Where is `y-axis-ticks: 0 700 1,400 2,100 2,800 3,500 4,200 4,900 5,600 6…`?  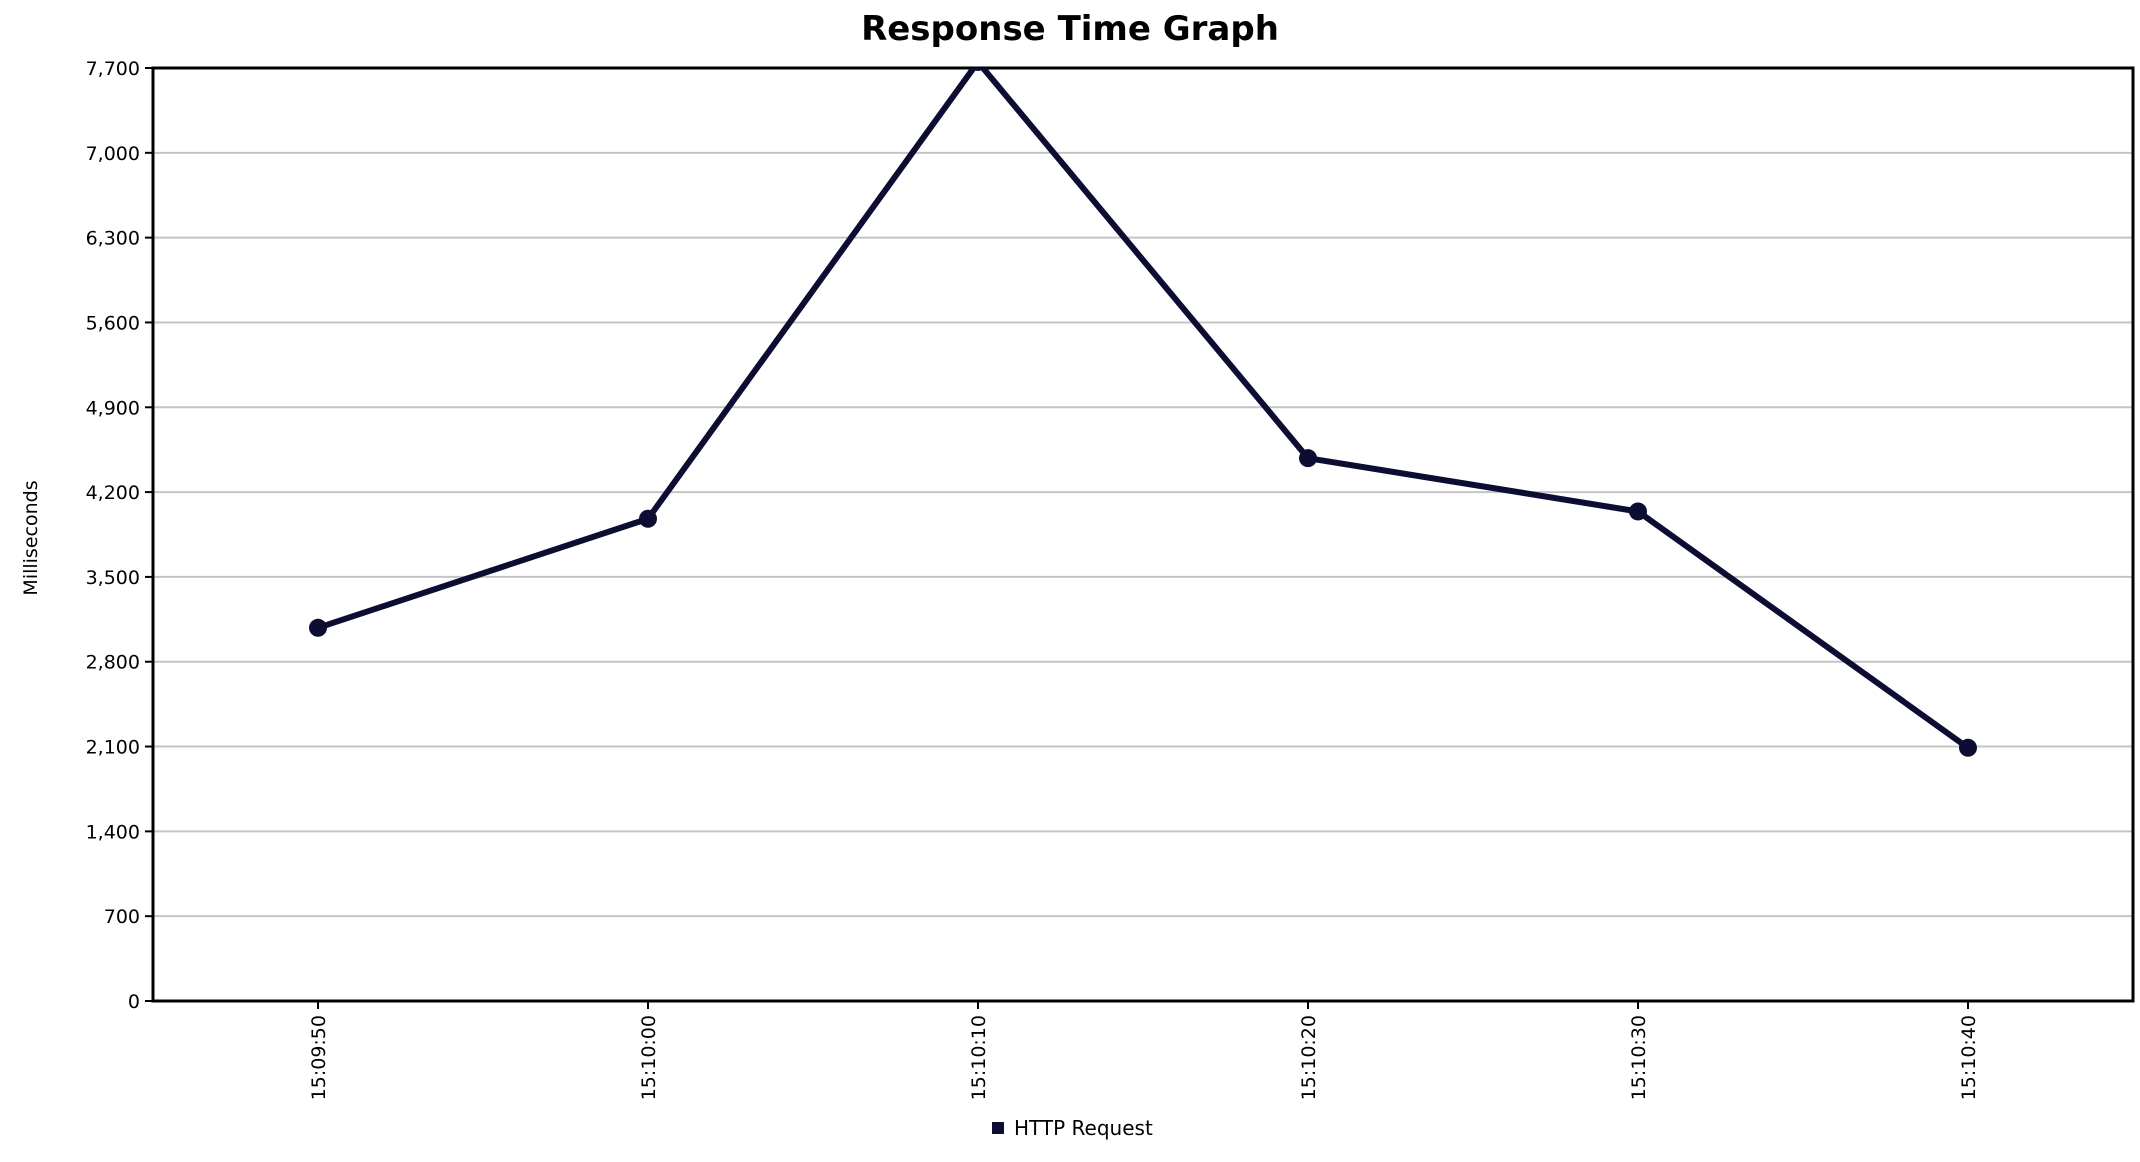 y-axis-ticks: 0 700 1,400 2,100 2,800 3,500 4,200 4,900 5,600 6… is located at coordinates (119, 535).